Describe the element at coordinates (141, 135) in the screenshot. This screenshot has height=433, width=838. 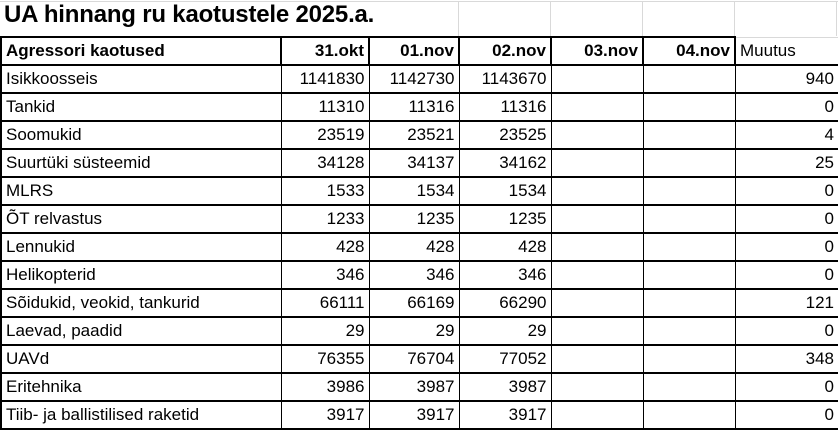
I see `row-label-cell: Soomukid` at that location.